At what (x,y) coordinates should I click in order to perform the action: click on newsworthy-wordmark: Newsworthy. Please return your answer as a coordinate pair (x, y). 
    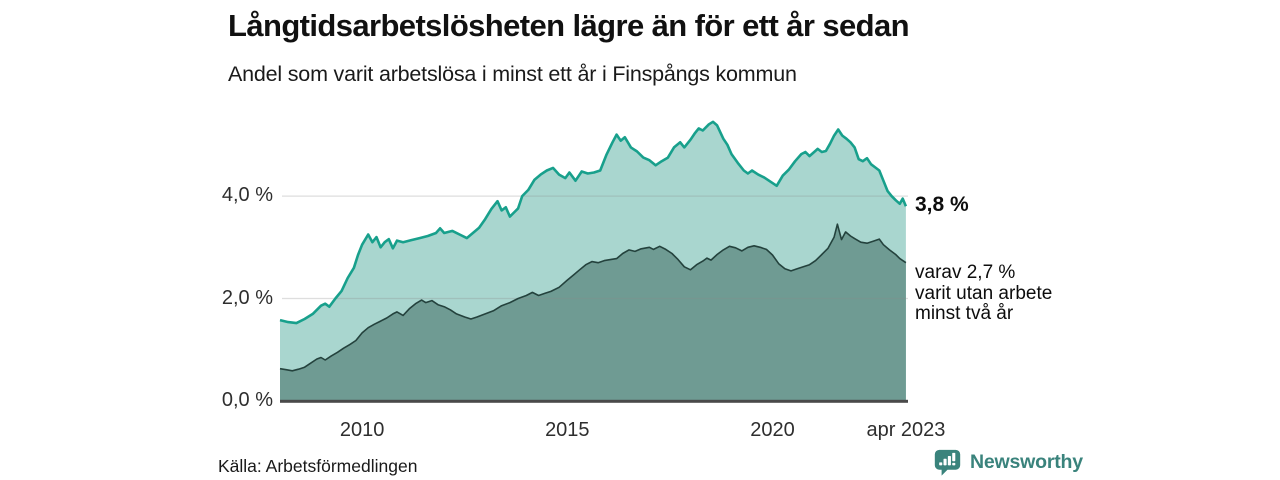
    Looking at the image, I should click on (1026, 462).